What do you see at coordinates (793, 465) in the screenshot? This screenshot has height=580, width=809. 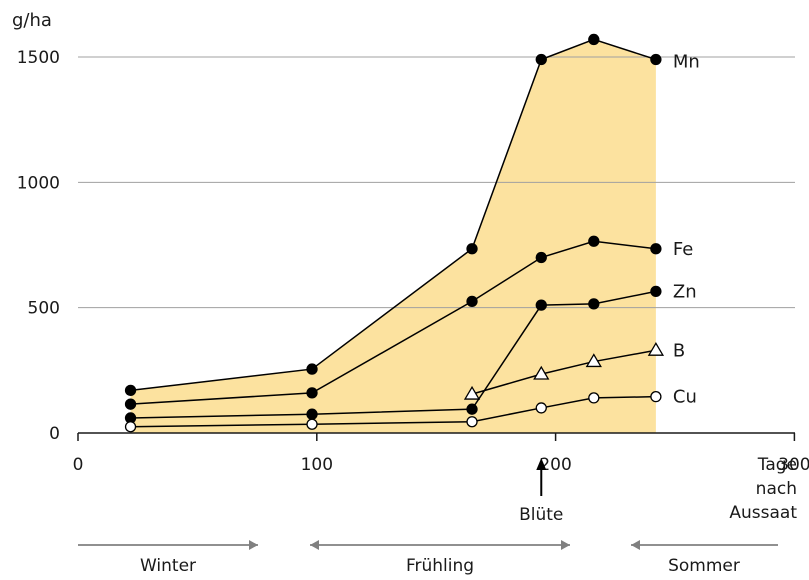 I see `x-tick-label-300: 300` at bounding box center [793, 465].